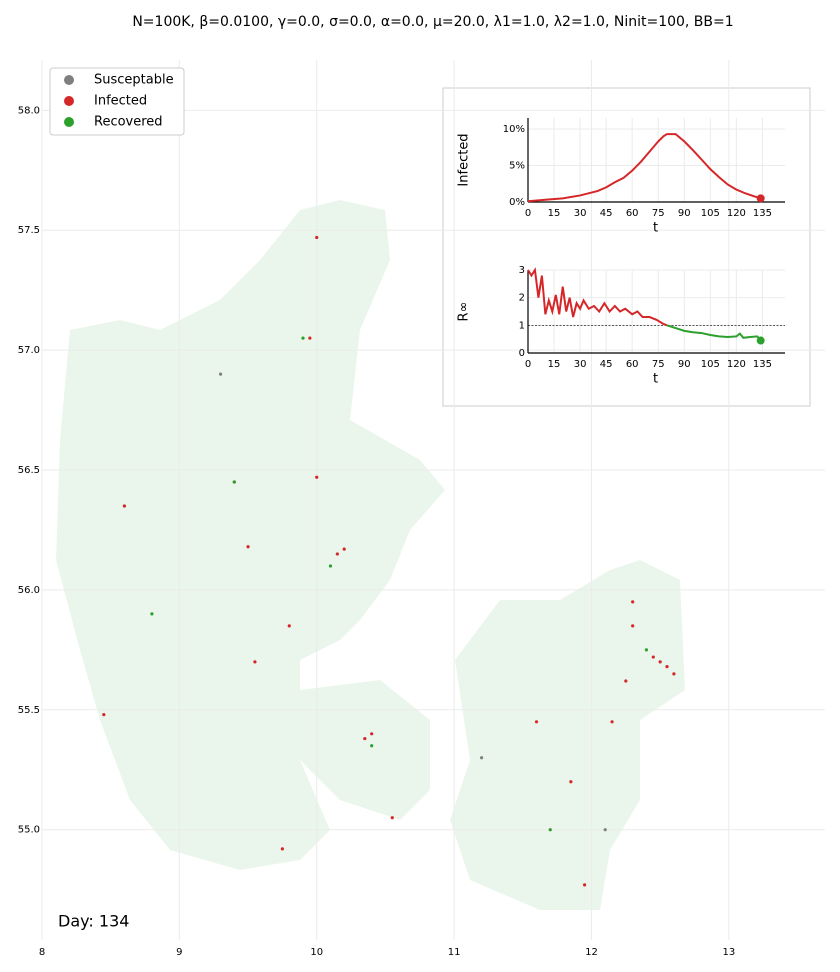  I want to click on y-tick-label: 10%, so click(514, 129).